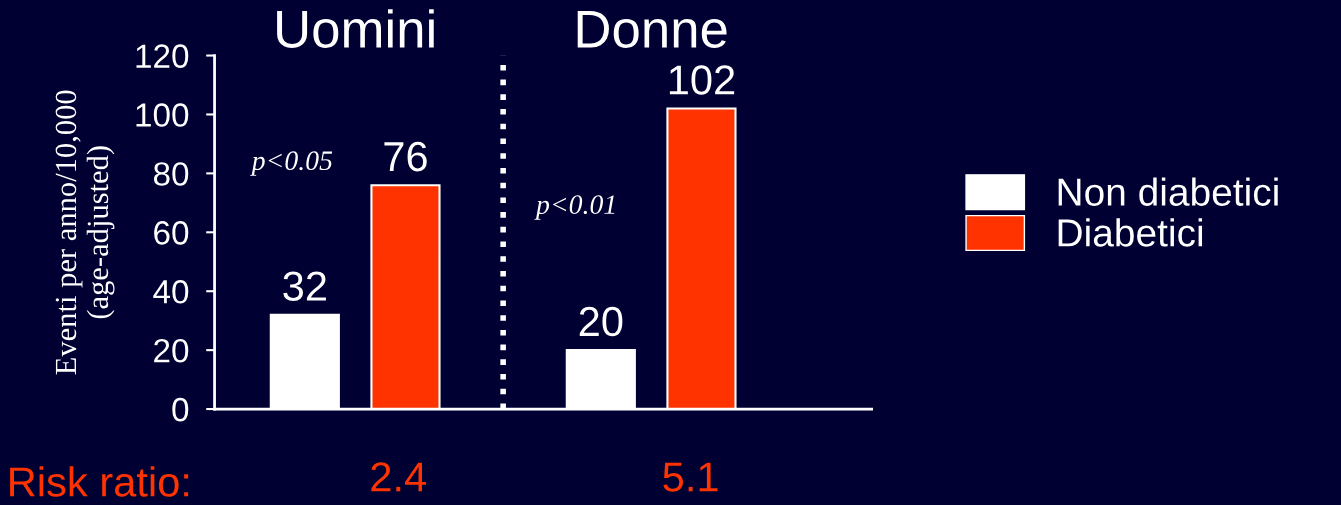  Describe the element at coordinates (171, 350) in the screenshot. I see `y-tick-label: 20` at that location.